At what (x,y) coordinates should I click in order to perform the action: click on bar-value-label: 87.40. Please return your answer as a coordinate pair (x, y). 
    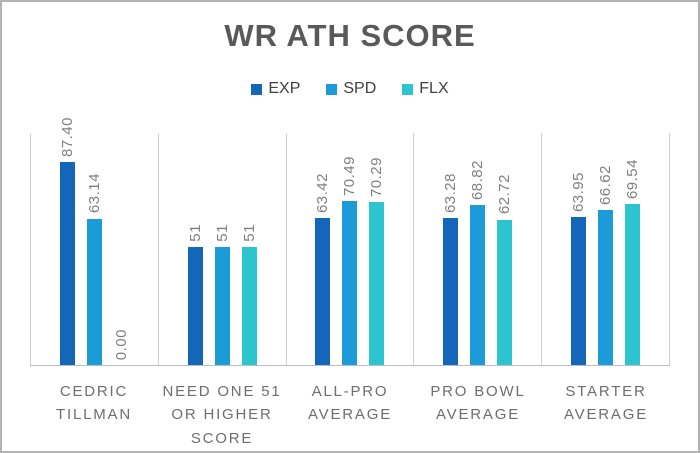
    Looking at the image, I should click on (67, 137).